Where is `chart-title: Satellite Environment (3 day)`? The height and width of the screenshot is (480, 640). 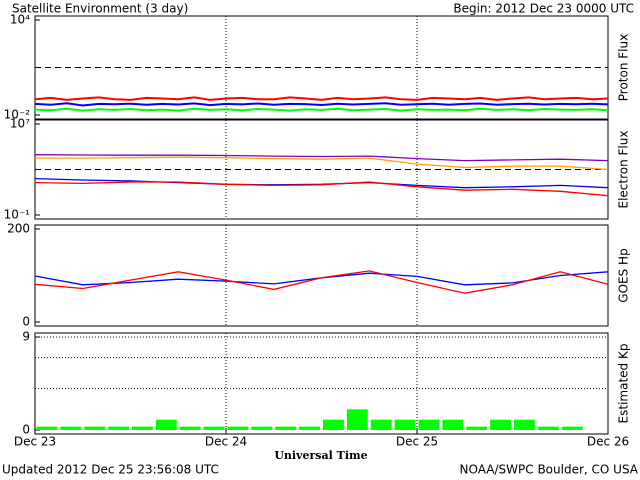 chart-title: Satellite Environment (3 day) is located at coordinates (100, 9).